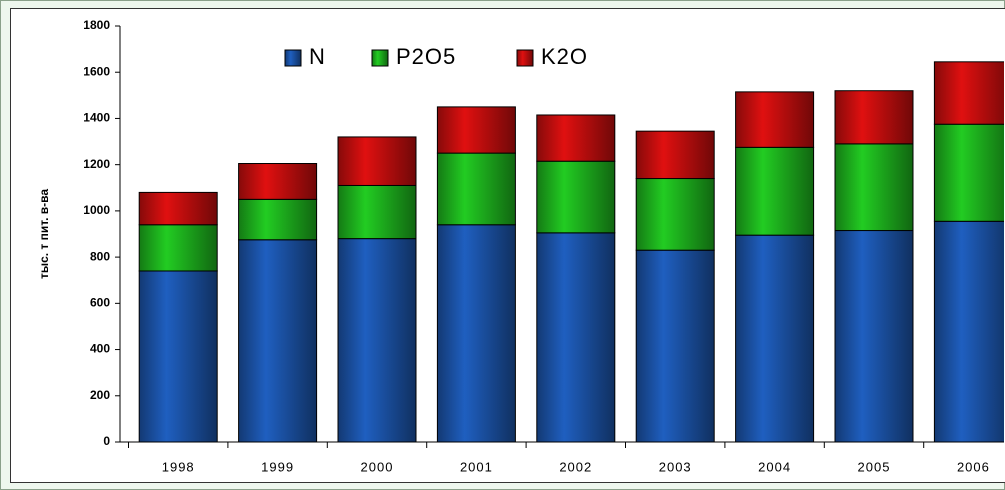  Describe the element at coordinates (96, 164) in the screenshot. I see `y-tick-label: 1200` at that location.